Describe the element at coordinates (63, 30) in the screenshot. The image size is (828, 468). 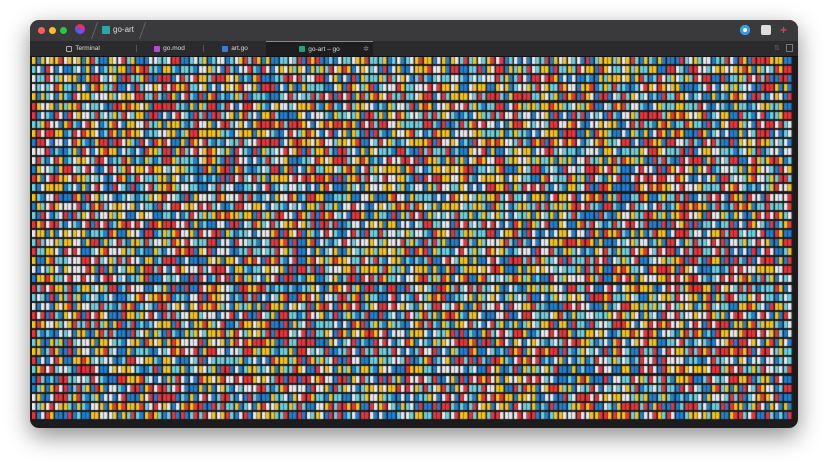
I see `zoom-button` at that location.